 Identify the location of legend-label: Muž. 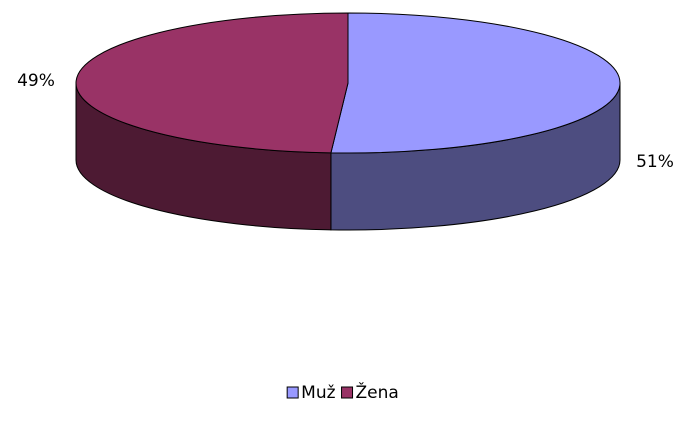
(318, 393).